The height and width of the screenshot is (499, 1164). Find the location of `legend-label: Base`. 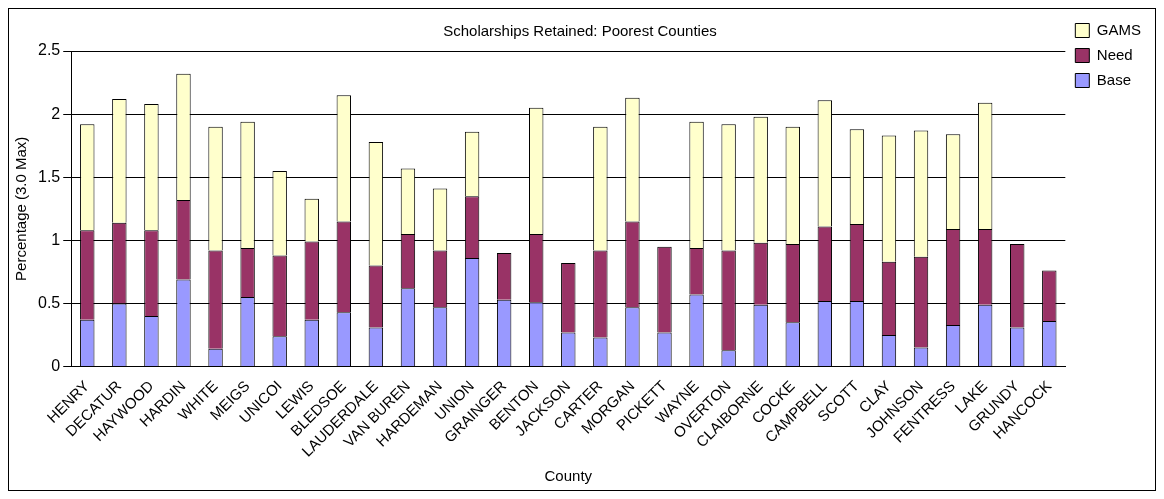

legend-label: Base is located at coordinates (1114, 79).